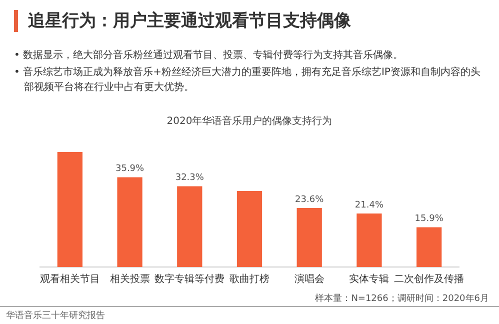  Describe the element at coordinates (189, 278) in the screenshot. I see `x-tick-label: 数字专辑等付费` at that location.